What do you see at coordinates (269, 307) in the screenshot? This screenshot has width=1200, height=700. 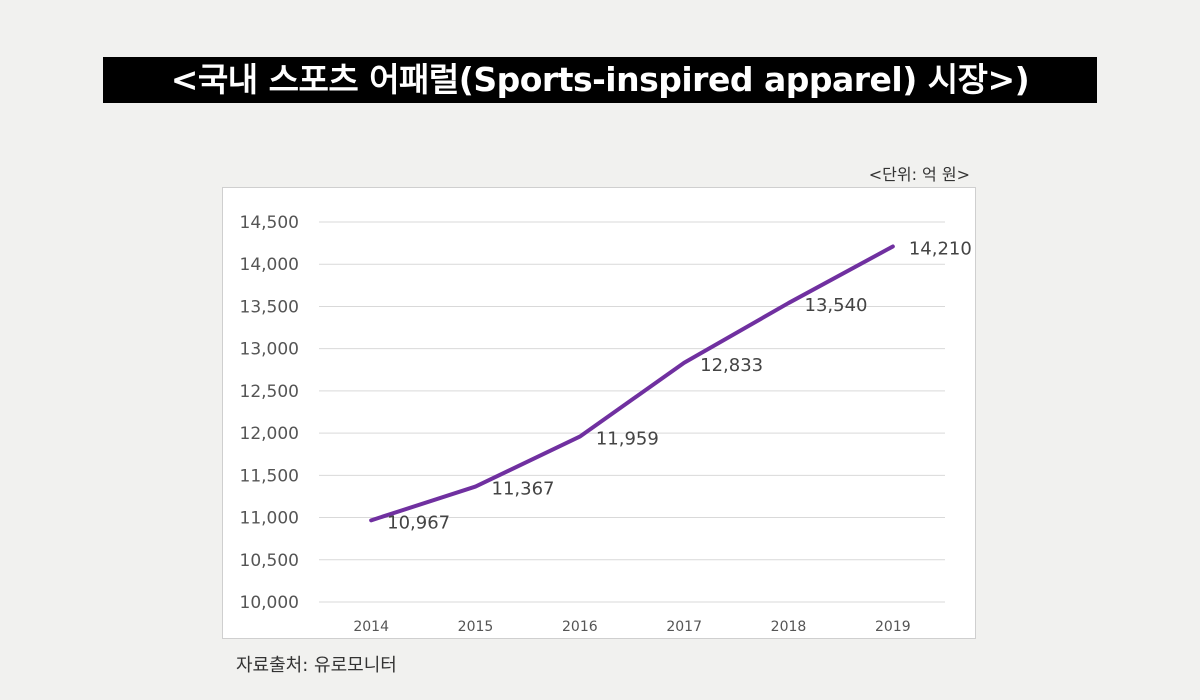 I see `y-tick-label: 13,500` at bounding box center [269, 307].